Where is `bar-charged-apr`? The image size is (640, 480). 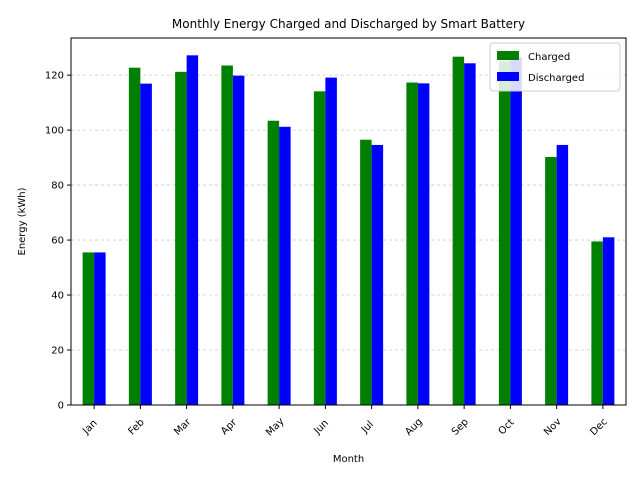 bar-charged-apr is located at coordinates (227, 235).